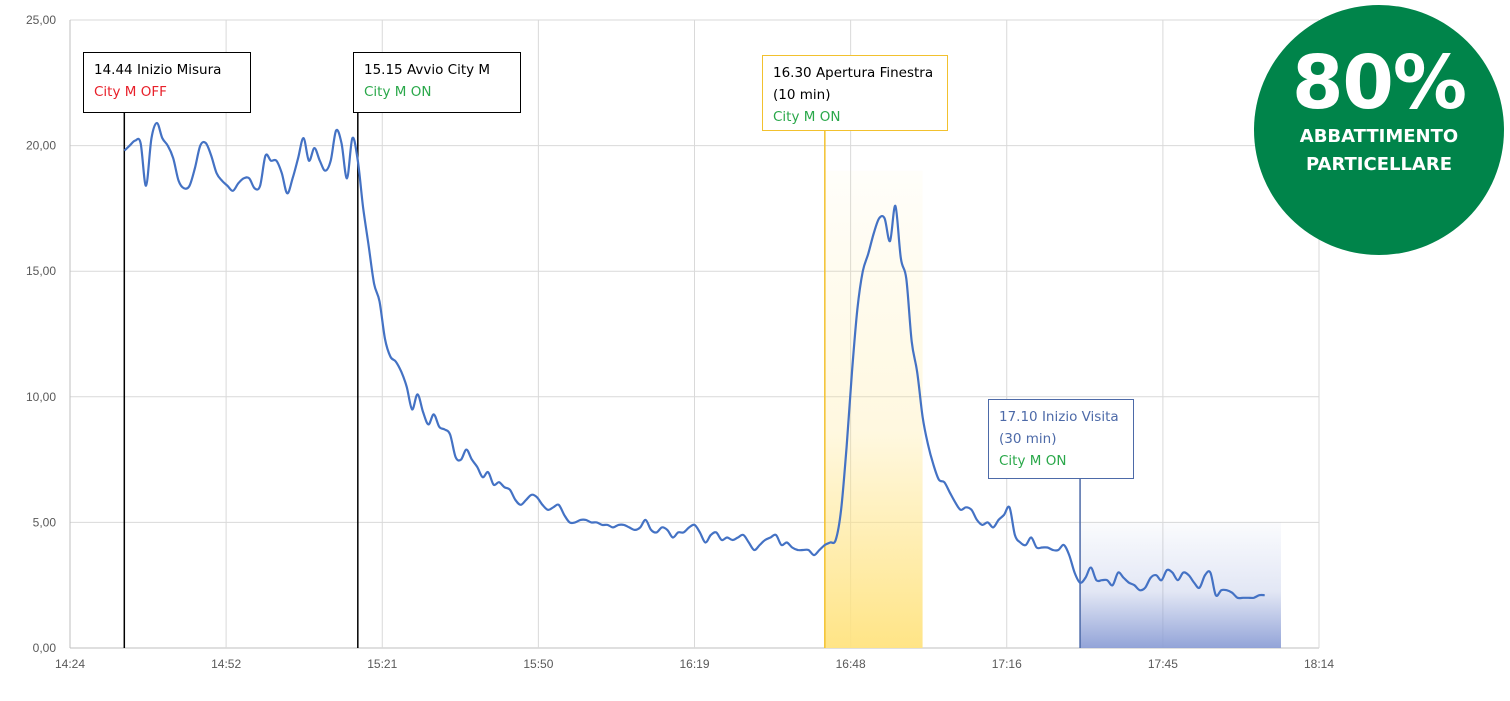 The width and height of the screenshot is (1510, 701). Describe the element at coordinates (1379, 164) in the screenshot. I see `badge-line-2: PARTICELLARE` at that location.